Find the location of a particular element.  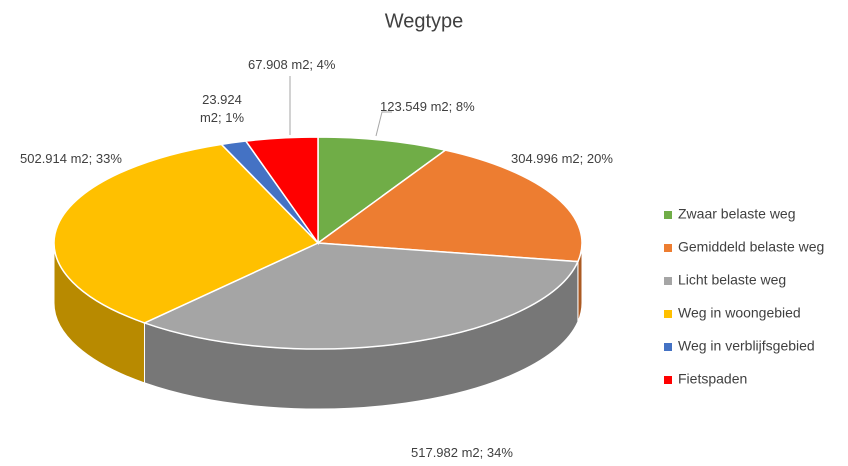

legend-label: Weg in woongebied is located at coordinates (739, 313).